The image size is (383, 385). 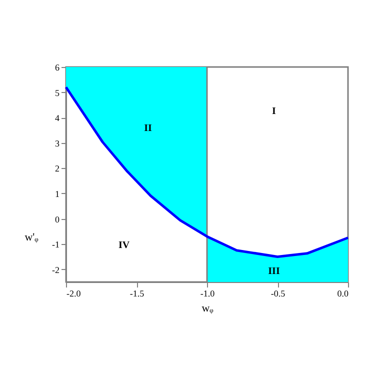 What do you see at coordinates (56, 245) in the screenshot?
I see `y-tick-label: -1` at bounding box center [56, 245].